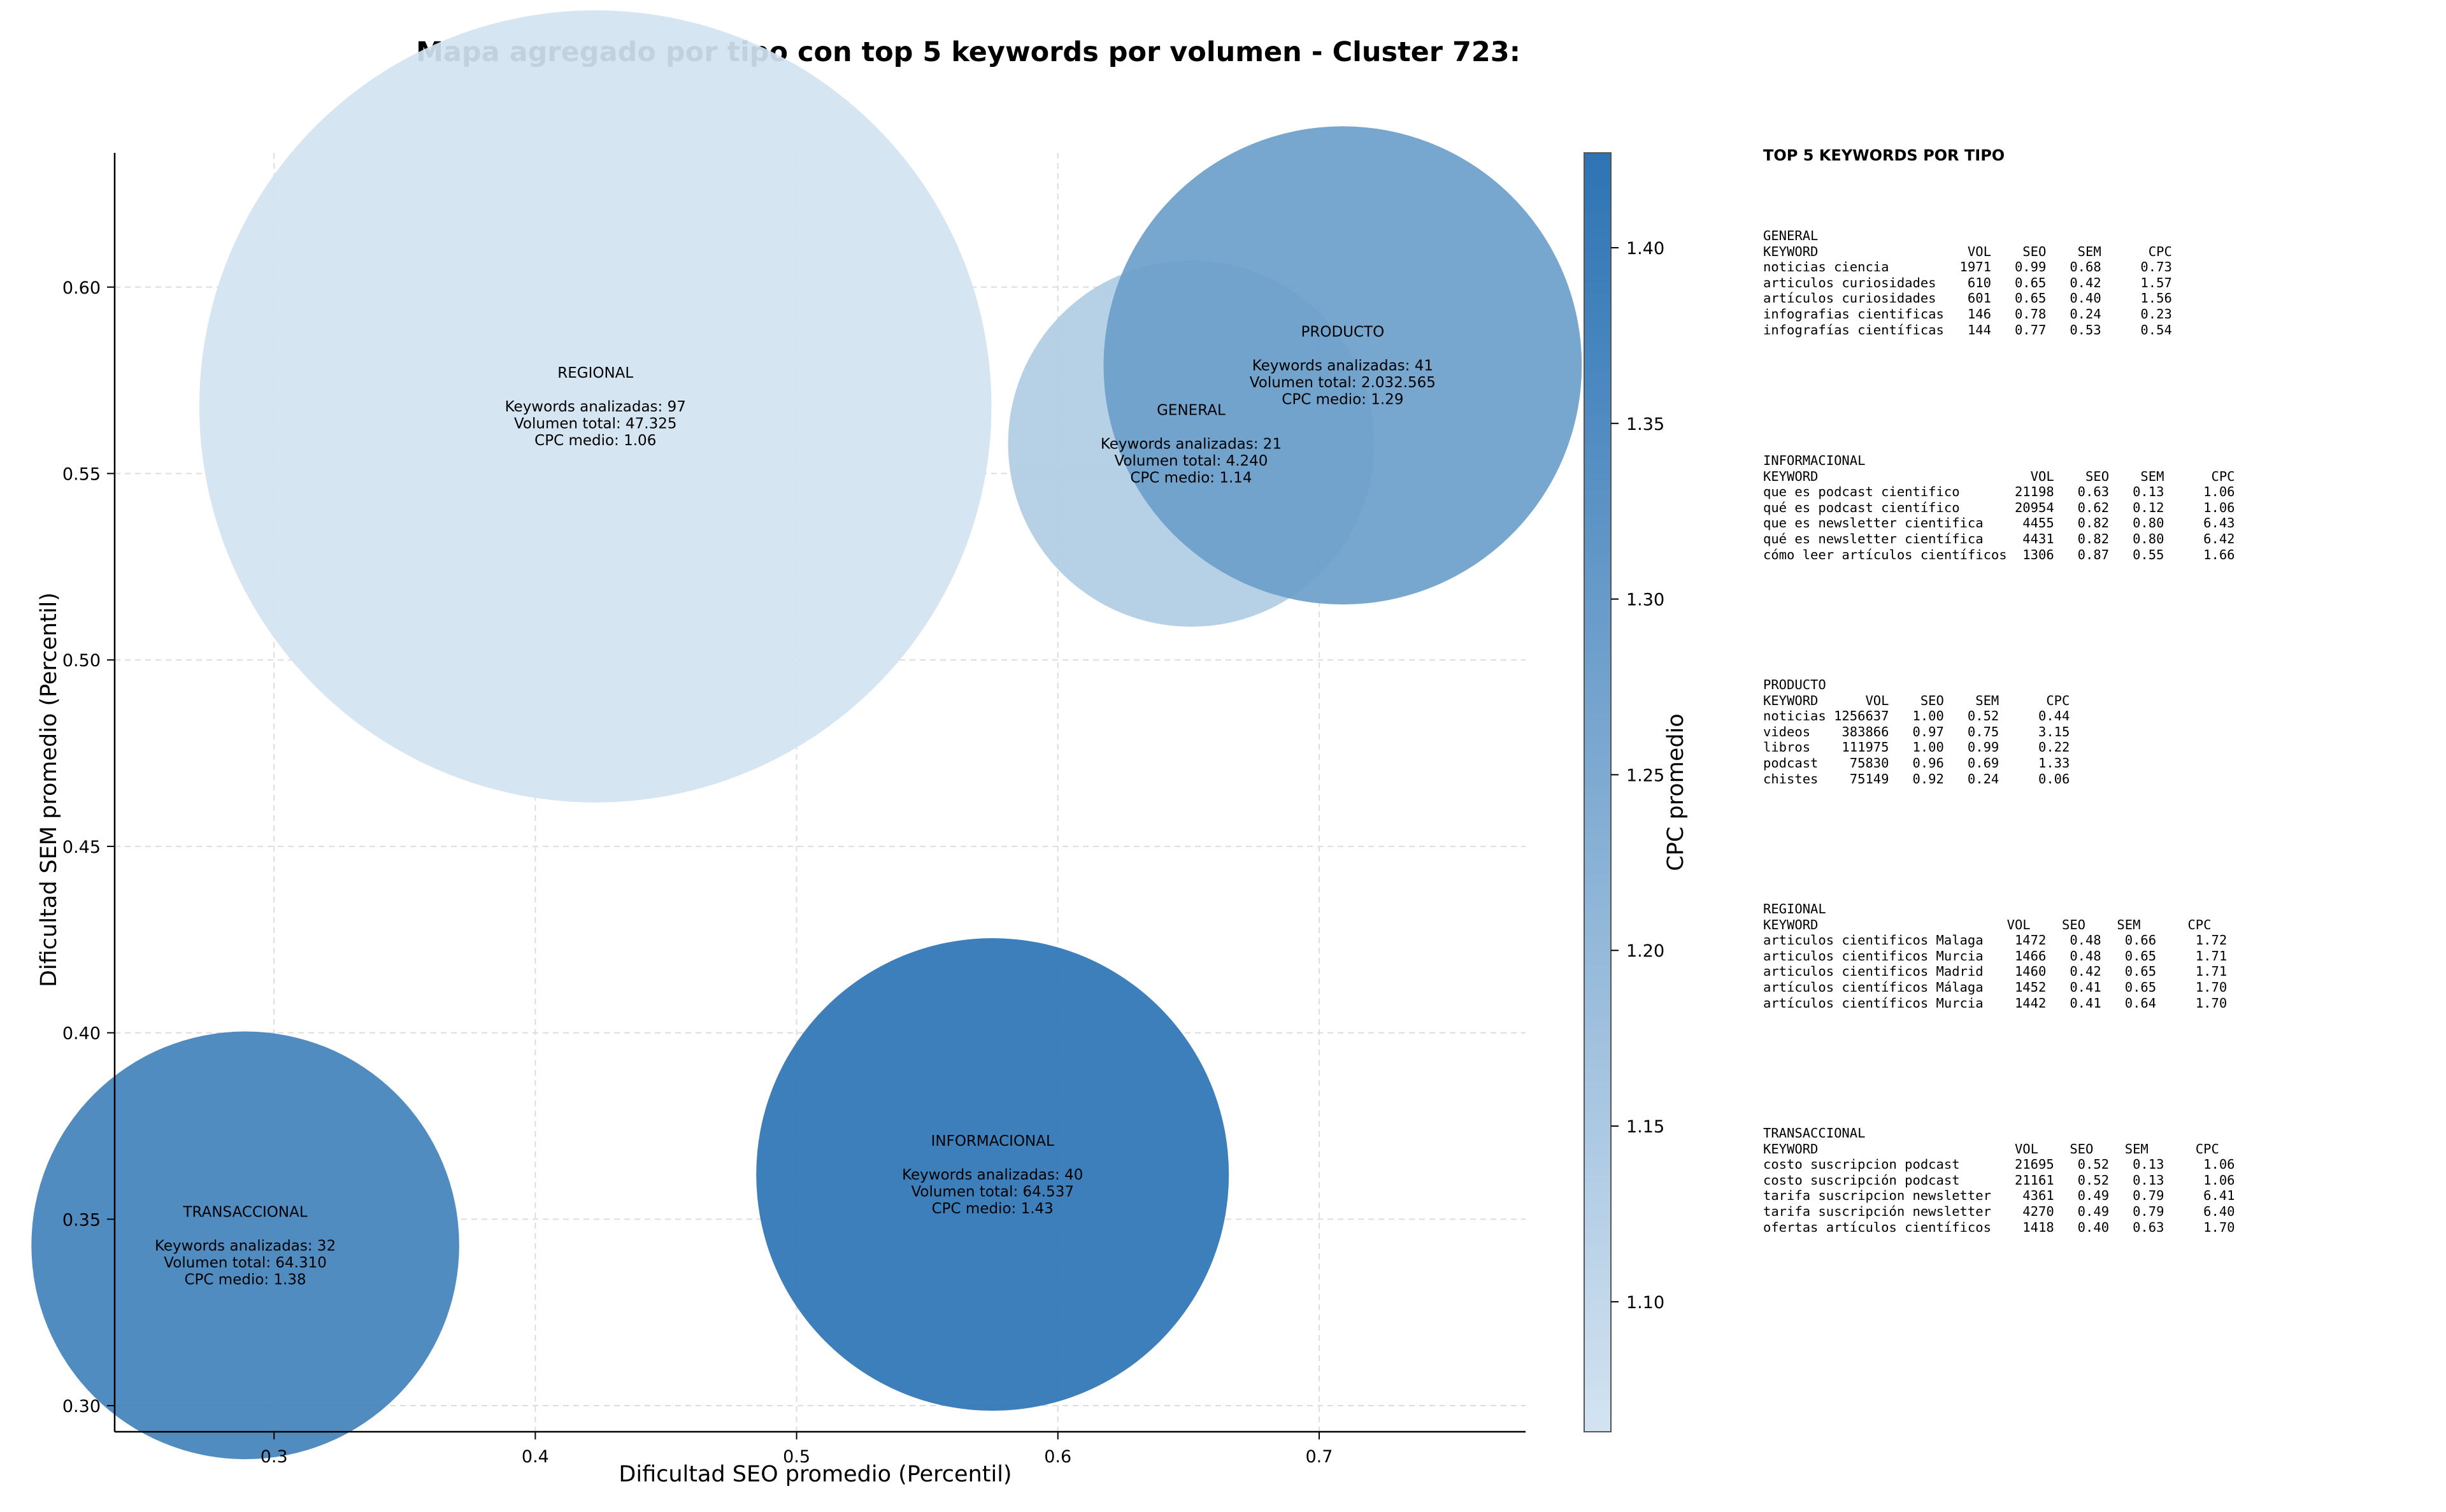 The height and width of the screenshot is (1512, 2446). I want to click on colorbar-tick-label: 1.30, so click(1645, 600).